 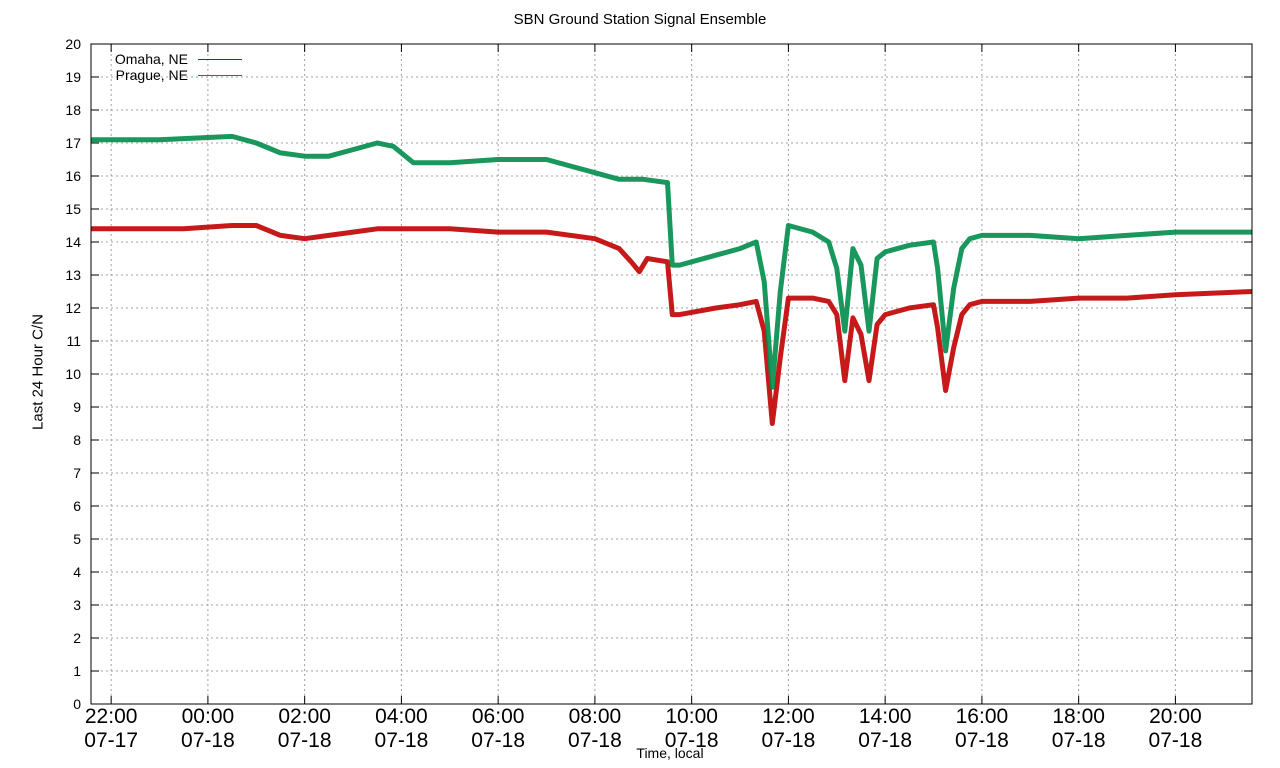 What do you see at coordinates (73, 242) in the screenshot?
I see `y-tick-label: 14` at bounding box center [73, 242].